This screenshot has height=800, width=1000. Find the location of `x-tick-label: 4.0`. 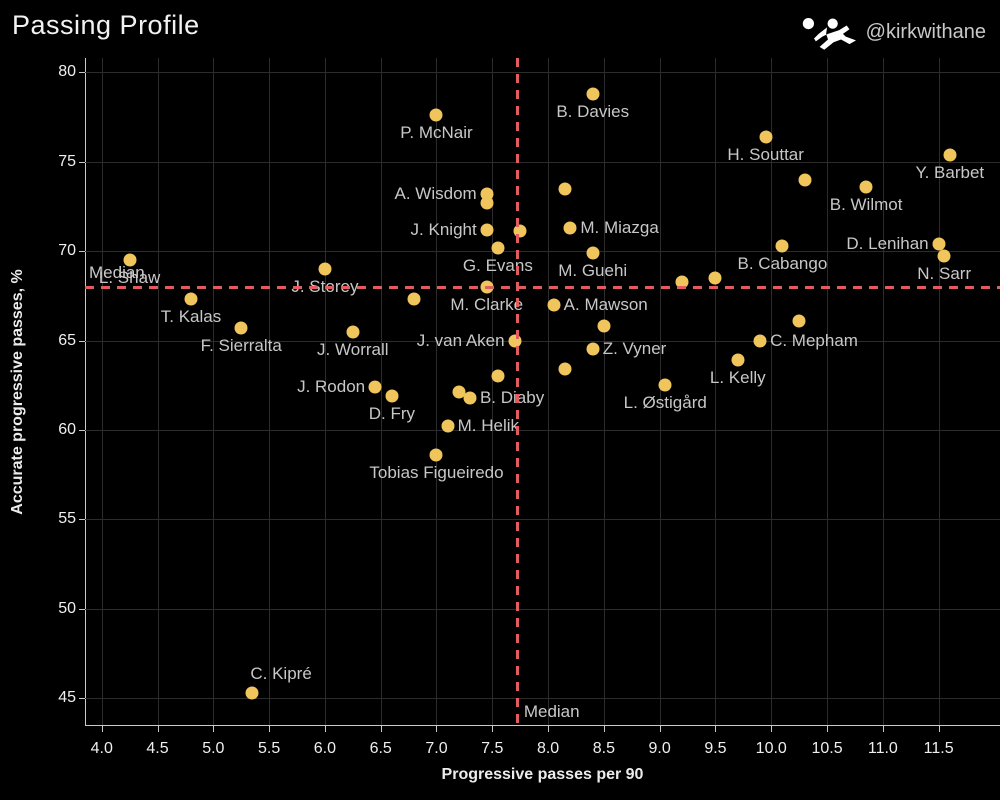

x-tick-label: 4.0 is located at coordinates (101, 748).